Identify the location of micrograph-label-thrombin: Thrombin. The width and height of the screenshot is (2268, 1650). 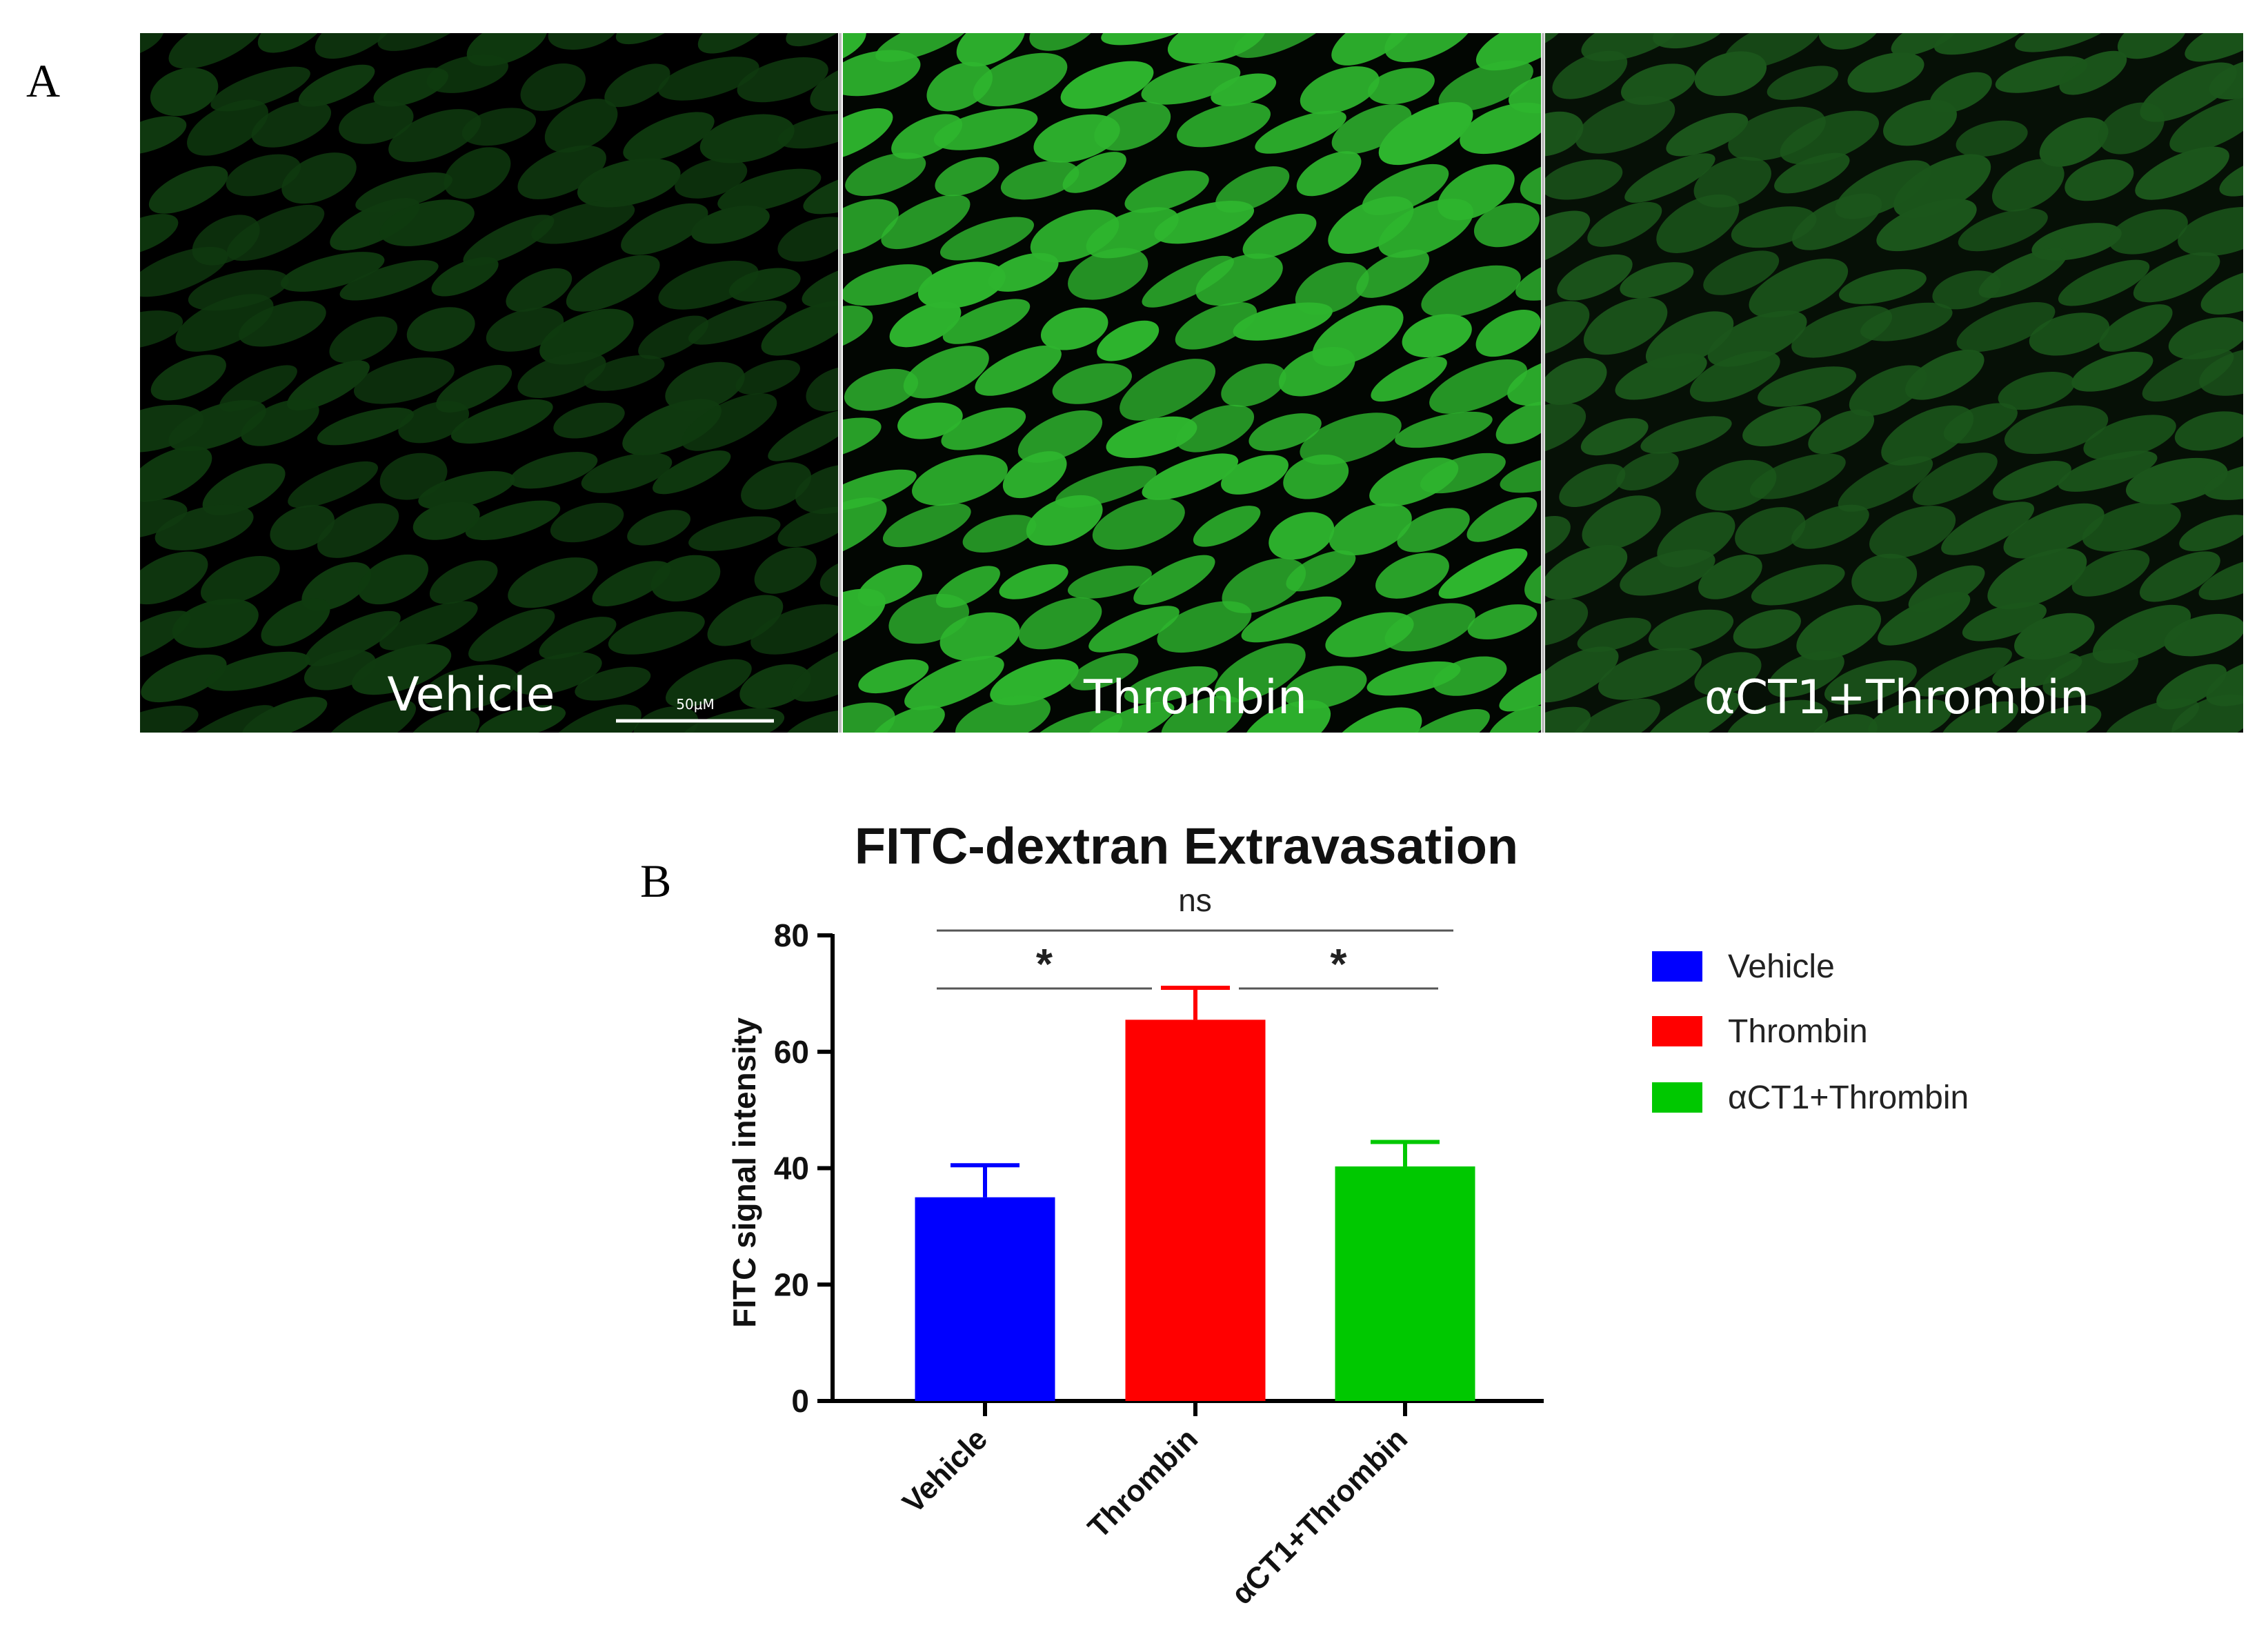
(1195, 697).